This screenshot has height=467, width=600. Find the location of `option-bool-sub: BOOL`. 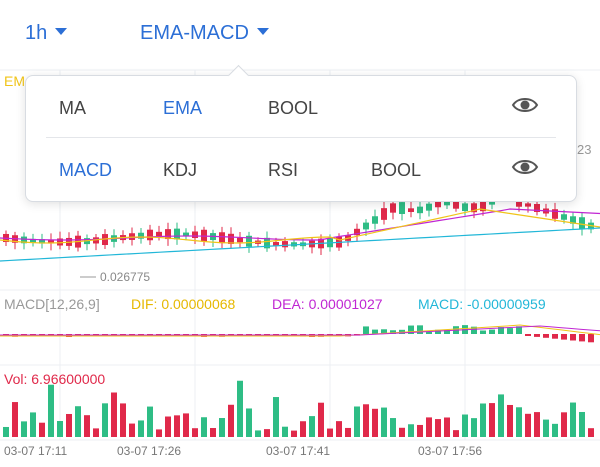

option-bool-sub: BOOL is located at coordinates (396, 170).